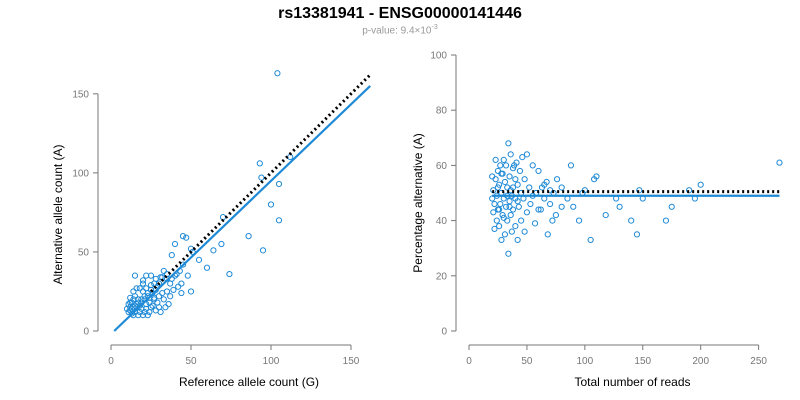  Describe the element at coordinates (80, 94) in the screenshot. I see `y-tick-label: 150` at that location.